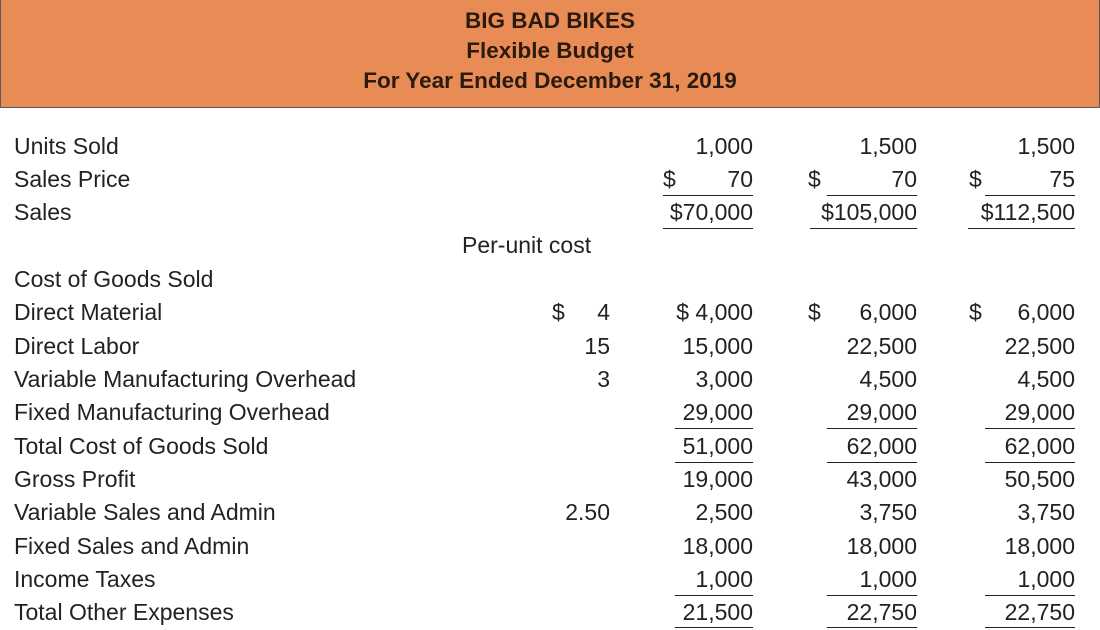 Image resolution: width=1100 pixels, height=630 pixels. Describe the element at coordinates (527, 245) in the screenshot. I see `per-unit-cost-heading: Per-unit cost` at that location.